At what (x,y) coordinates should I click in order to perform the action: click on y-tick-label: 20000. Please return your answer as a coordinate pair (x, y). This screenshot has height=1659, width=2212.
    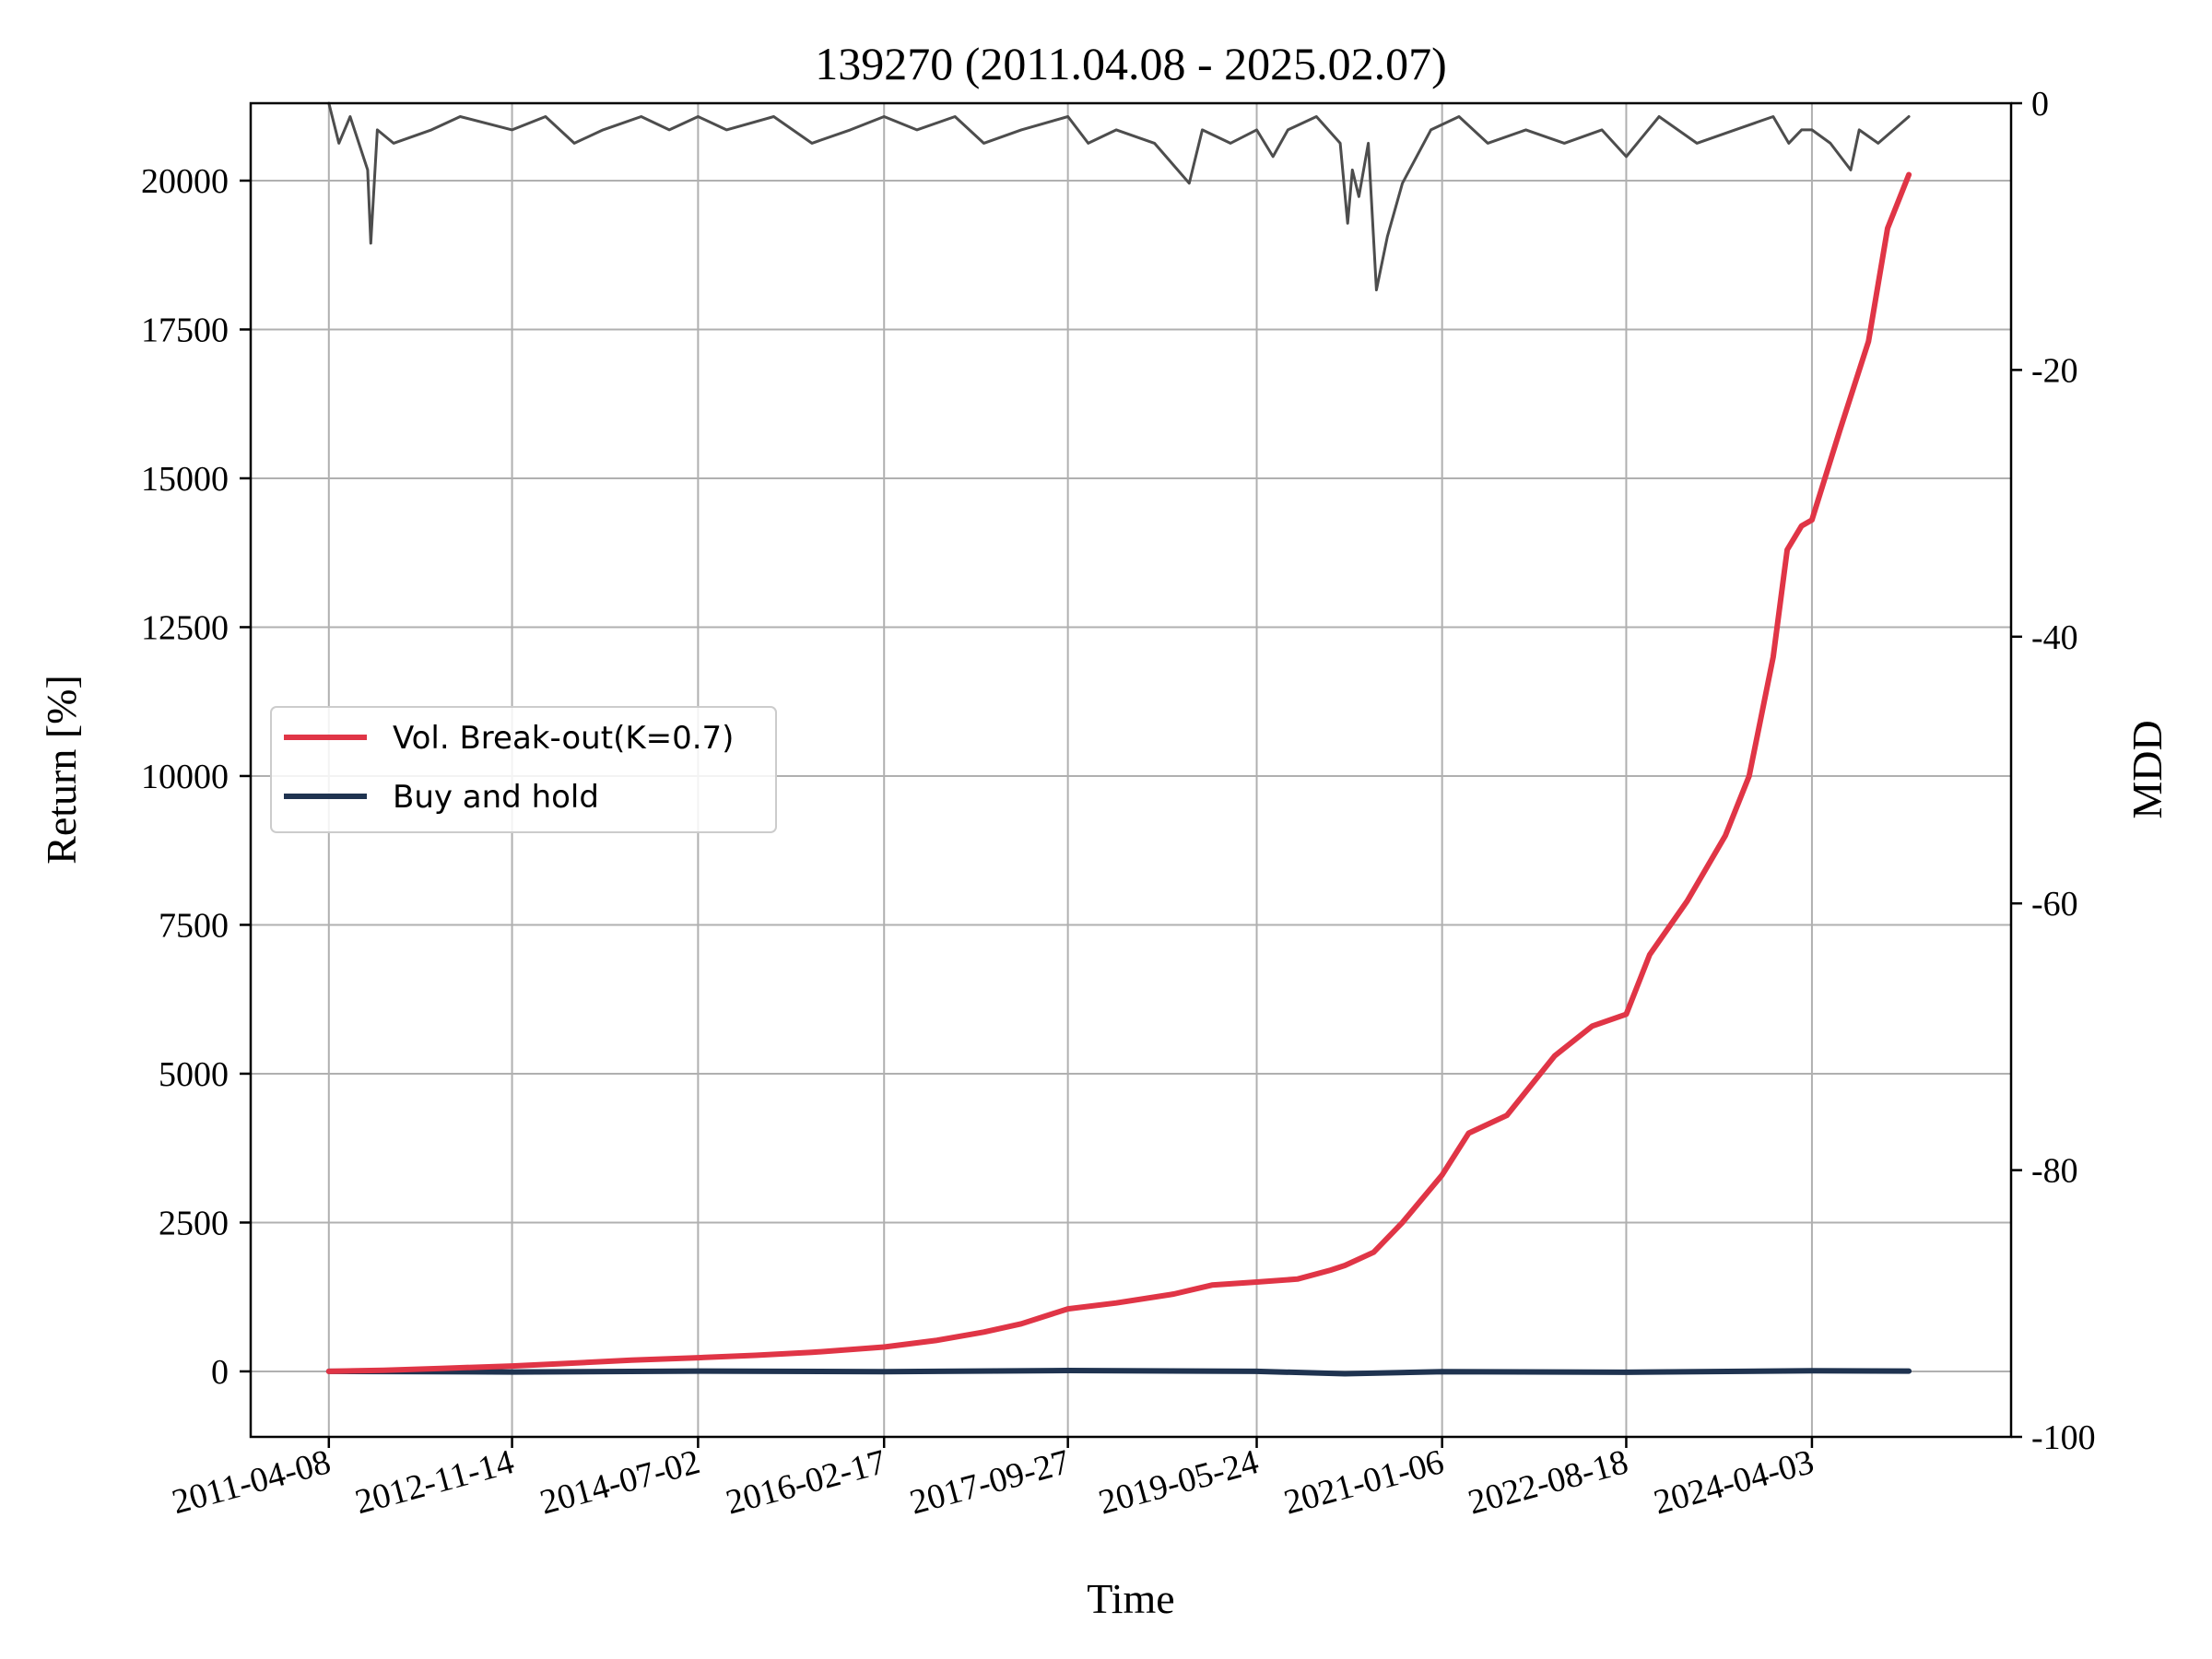
    Looking at the image, I should click on (185, 181).